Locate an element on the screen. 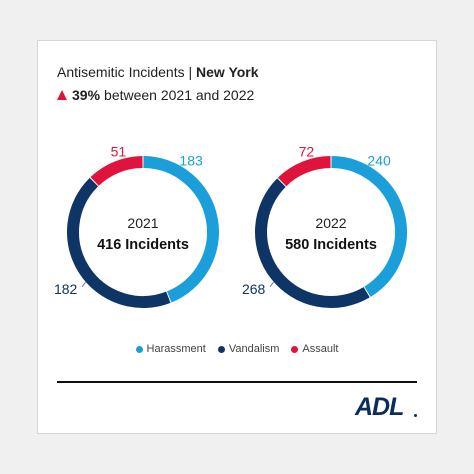  title-main: Antisemitic Incidents | is located at coordinates (127, 72).